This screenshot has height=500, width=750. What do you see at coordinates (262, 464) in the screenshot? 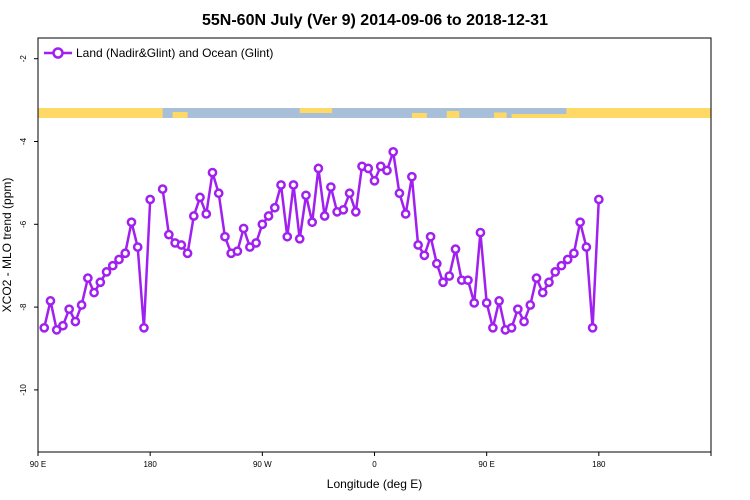
I see `x-tick-label: 90 W` at bounding box center [262, 464].